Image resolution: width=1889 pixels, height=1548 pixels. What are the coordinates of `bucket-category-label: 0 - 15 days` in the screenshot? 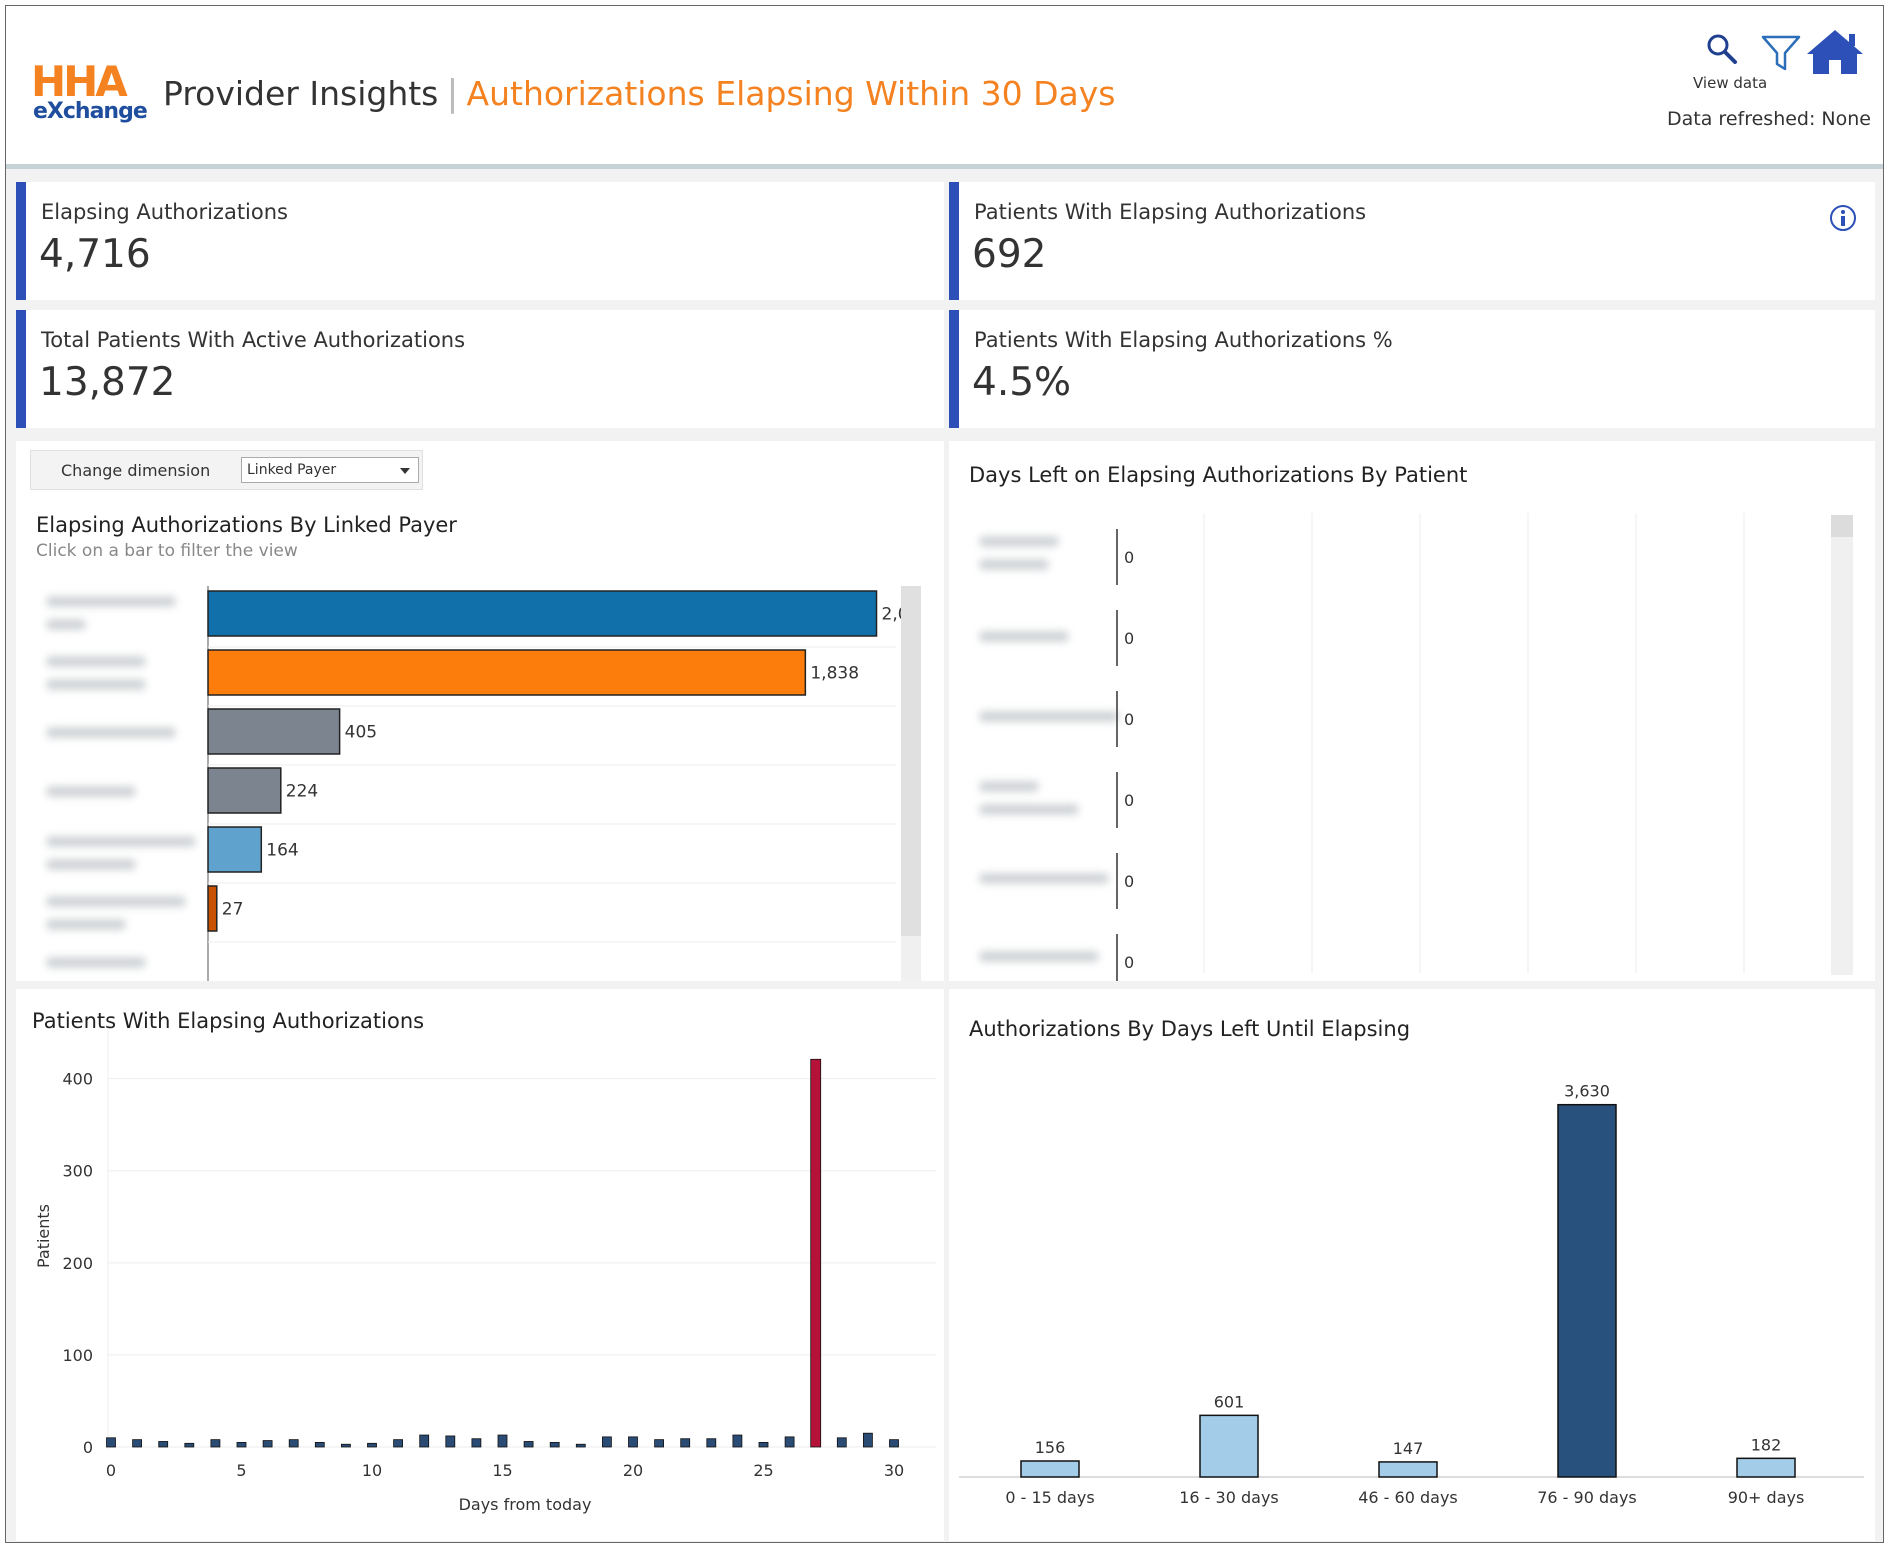 It's located at (1049, 1497).